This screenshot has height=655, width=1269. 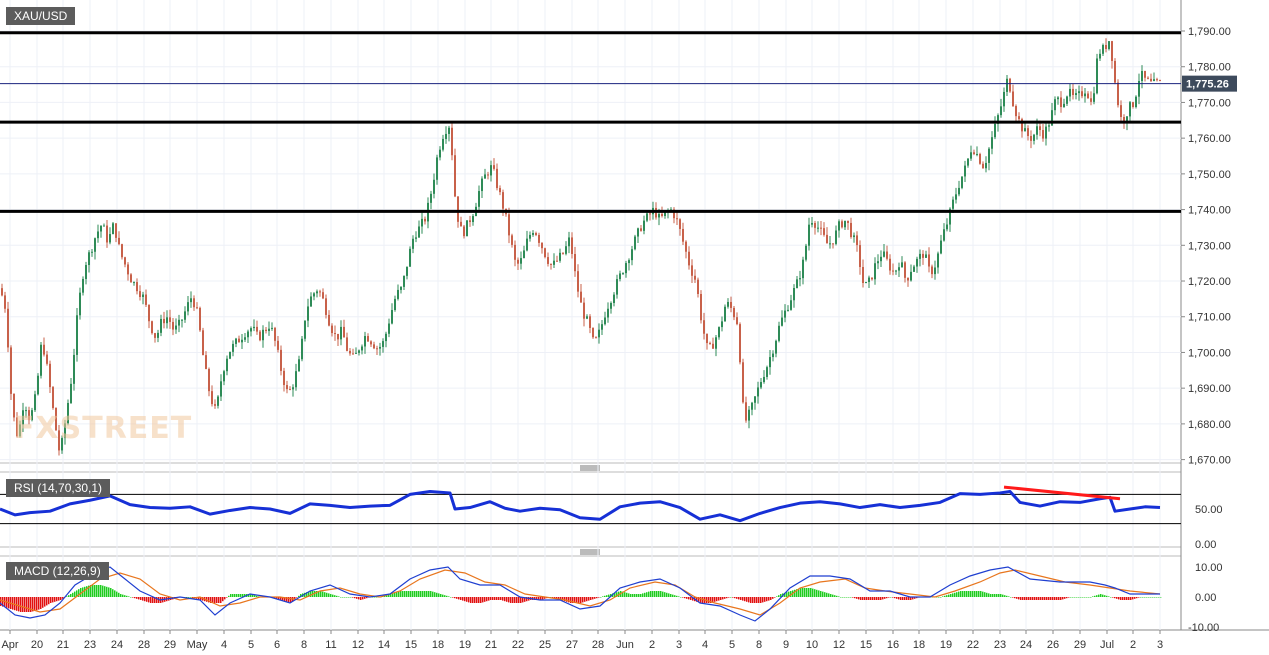 What do you see at coordinates (1133, 645) in the screenshot?
I see `x-tick-label: 2` at bounding box center [1133, 645].